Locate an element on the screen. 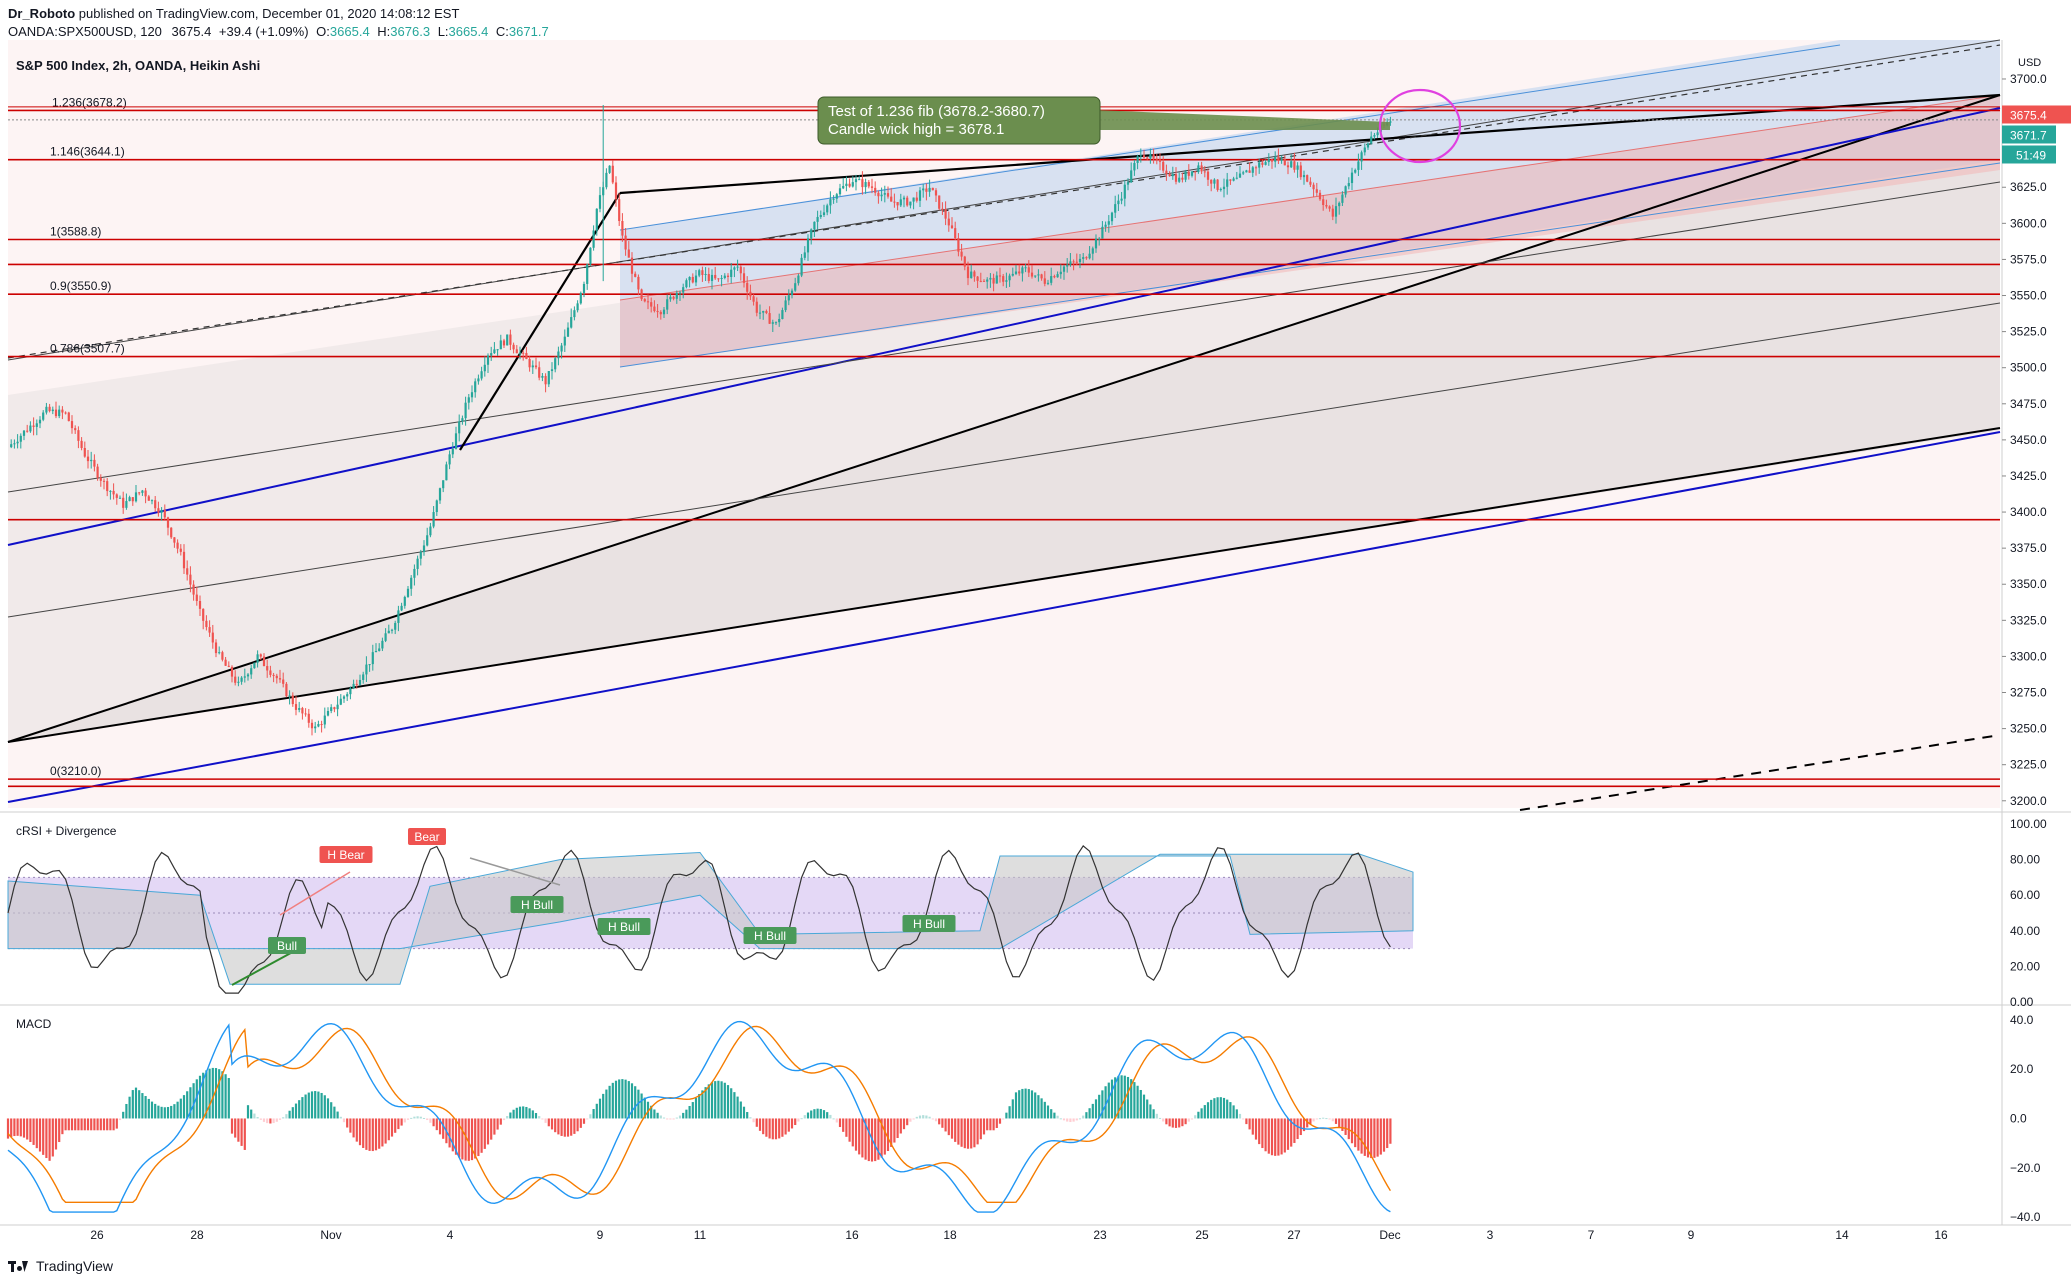  author-name: Dr_Roboto is located at coordinates (42, 13).